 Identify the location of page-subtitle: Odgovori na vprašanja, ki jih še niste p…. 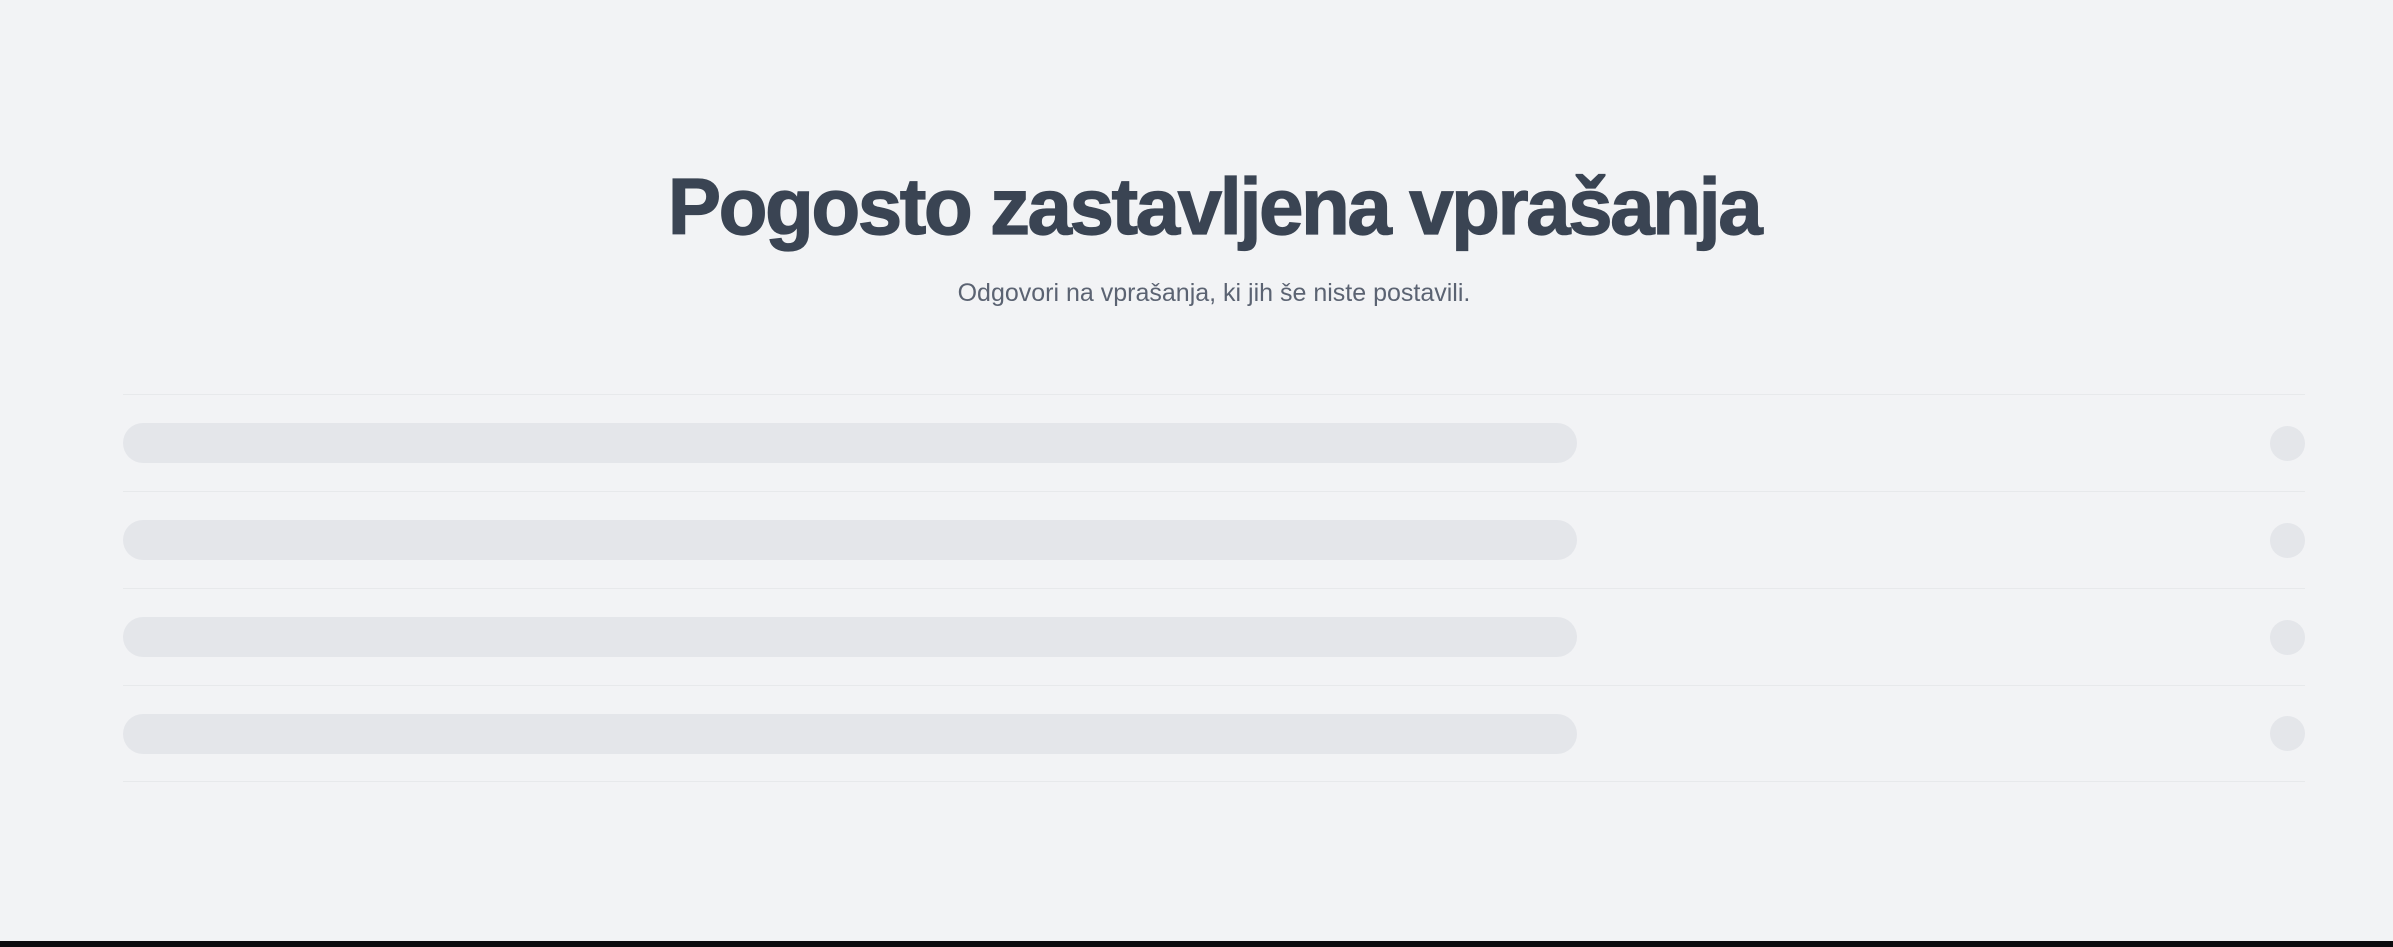
(1214, 293).